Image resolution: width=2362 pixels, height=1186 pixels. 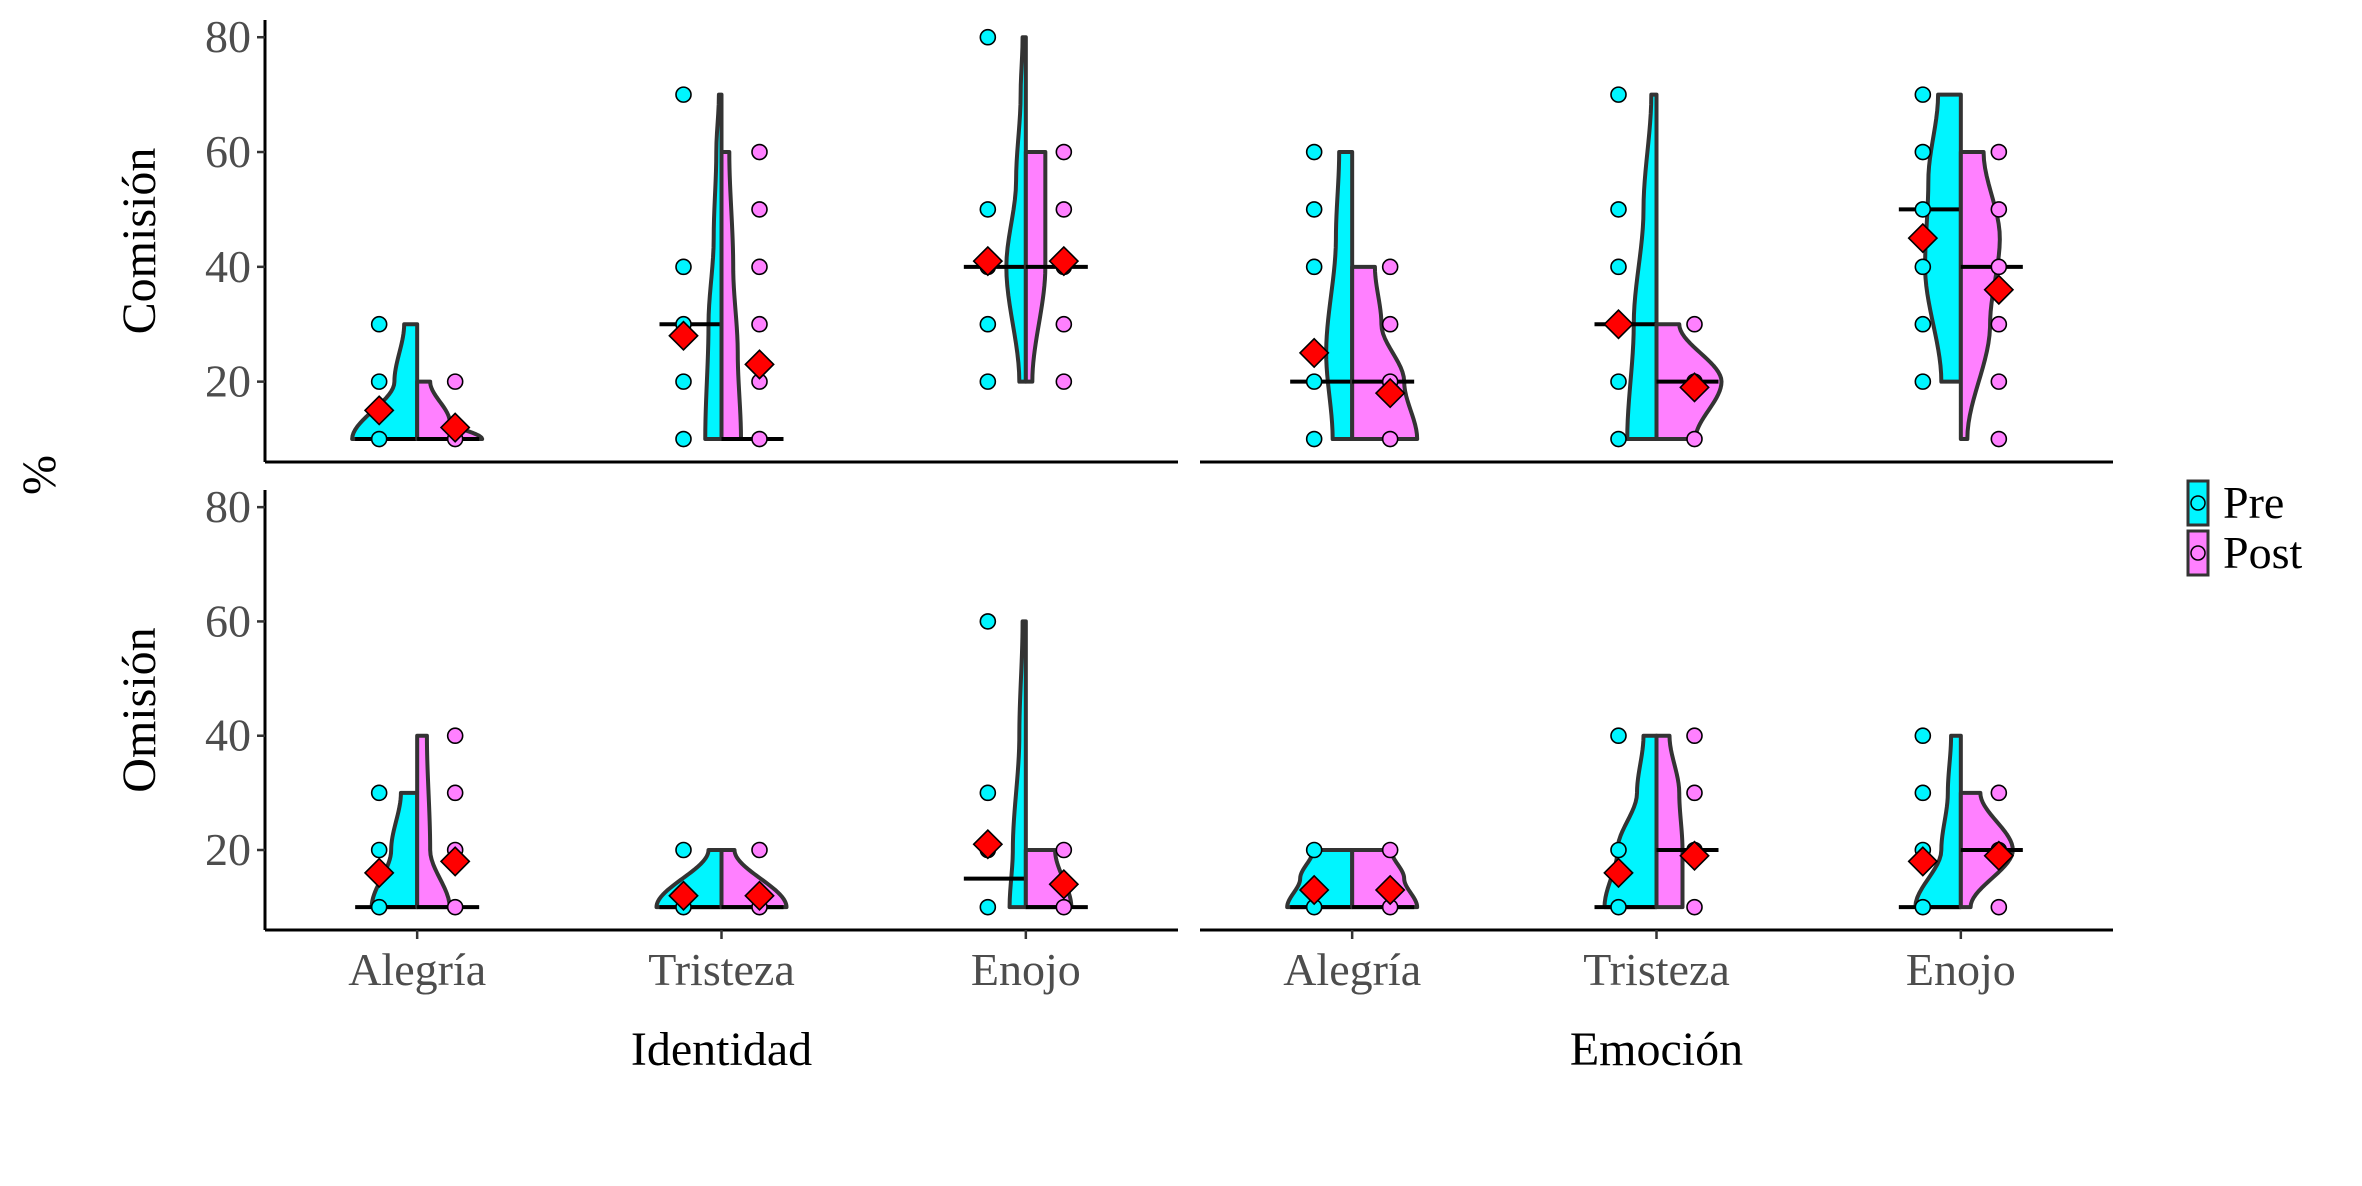 What do you see at coordinates (228, 735) in the screenshot?
I see `y-tick-label-r1-1: 40` at bounding box center [228, 735].